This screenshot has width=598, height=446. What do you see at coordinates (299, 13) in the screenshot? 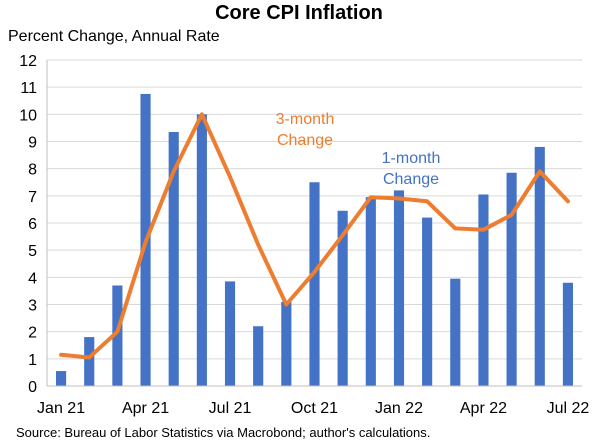
I see `chart-title: Core CPI Inflation` at bounding box center [299, 13].